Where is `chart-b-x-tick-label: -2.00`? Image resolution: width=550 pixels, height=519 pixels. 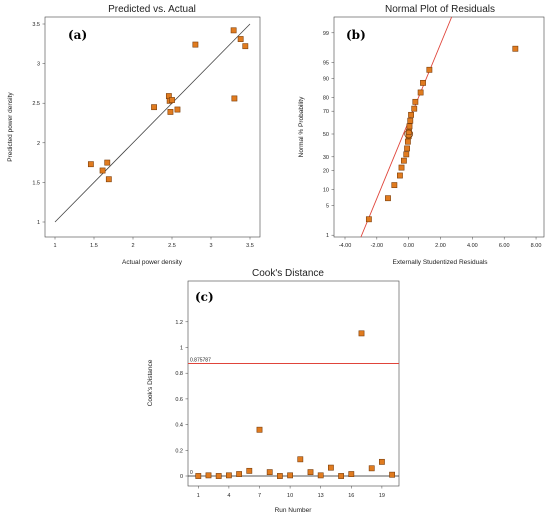 chart-b-x-tick-label: -2.00 is located at coordinates (377, 246).